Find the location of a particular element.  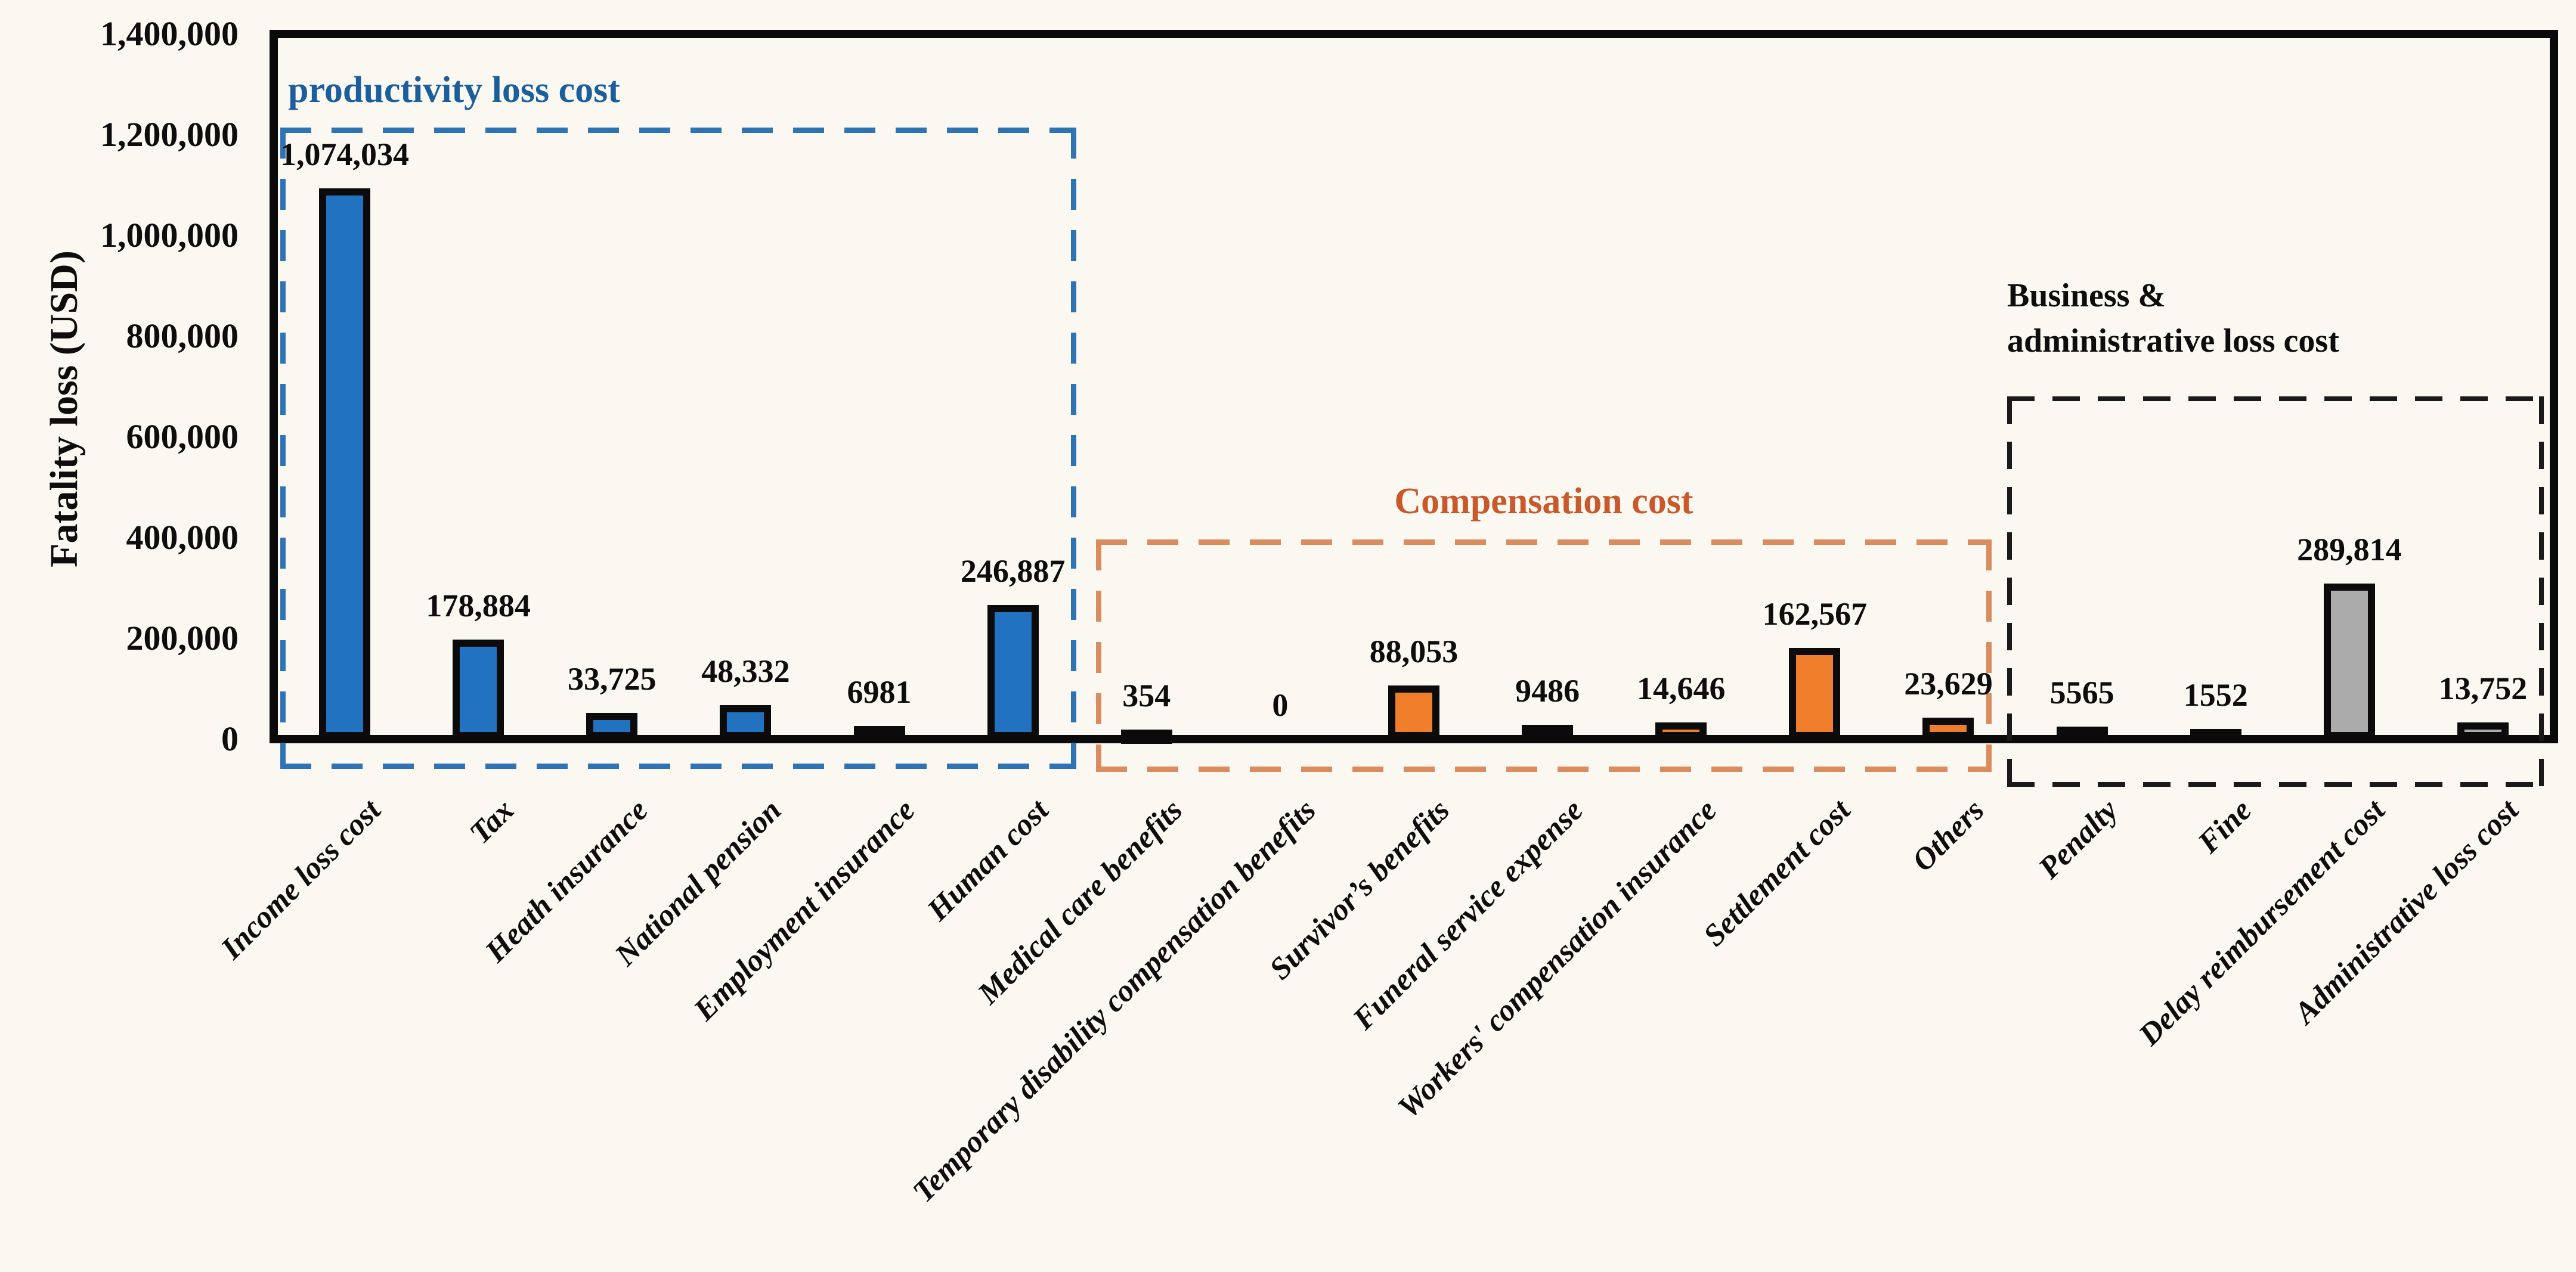

bar-human-cost is located at coordinates (1013, 672).